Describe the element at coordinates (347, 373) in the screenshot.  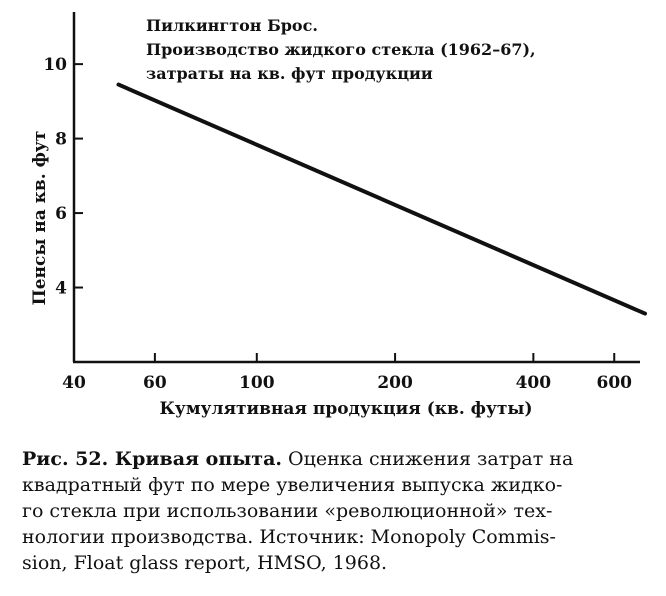
I see `x-ticks: 40 60 100 200 400 600` at that location.